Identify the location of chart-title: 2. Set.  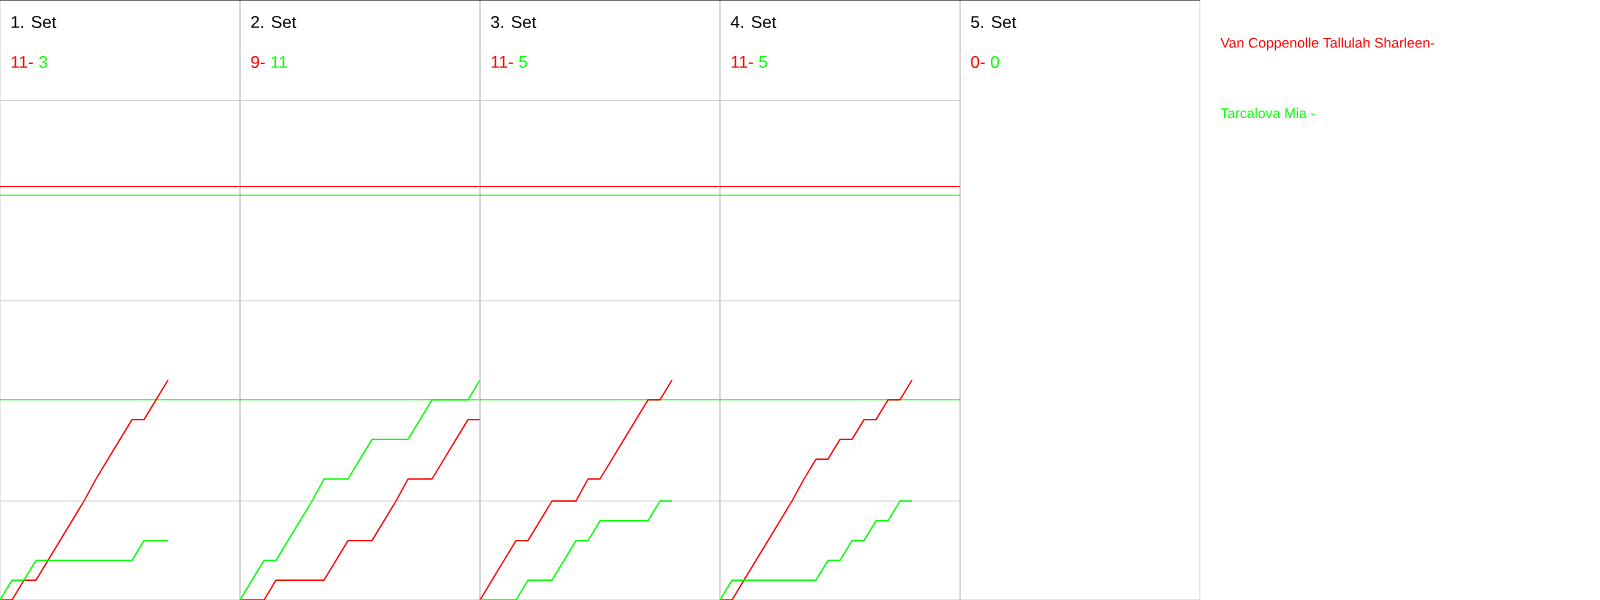
(274, 22).